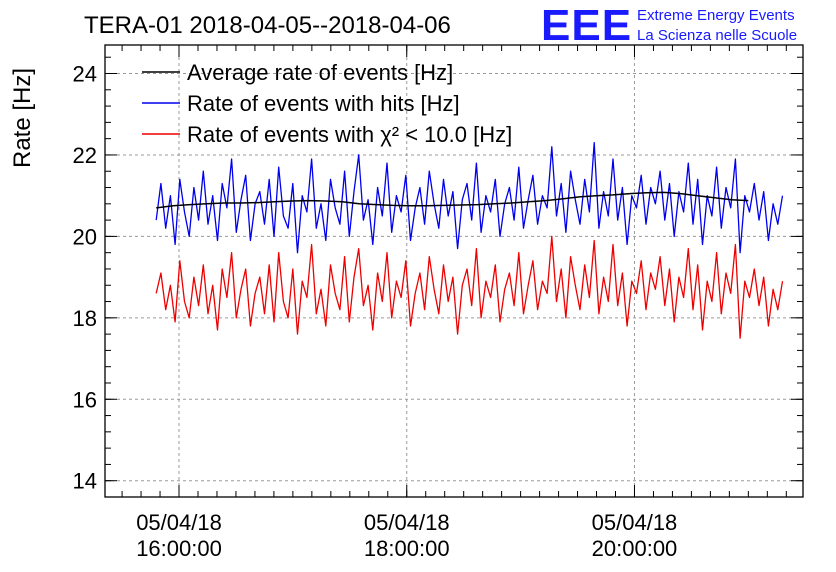 This screenshot has width=836, height=572. I want to click on logo-line-1: Extreme Energy Events, so click(716, 15).